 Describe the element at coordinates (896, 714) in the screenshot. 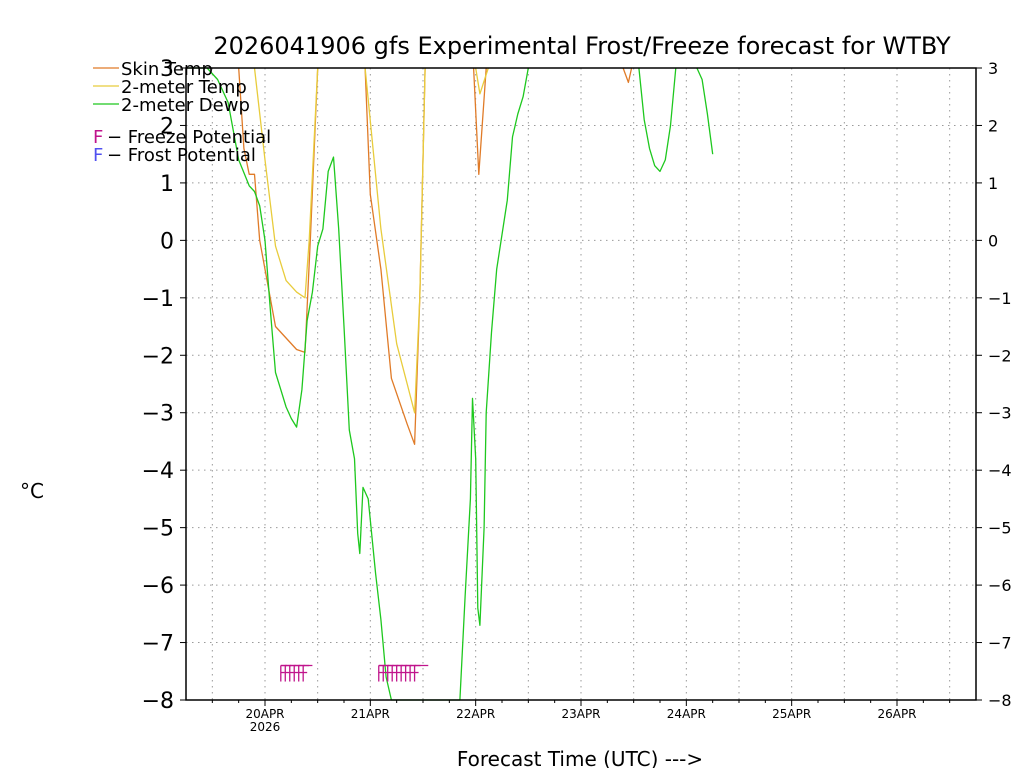

I see `x-tick-label: 26APR` at that location.